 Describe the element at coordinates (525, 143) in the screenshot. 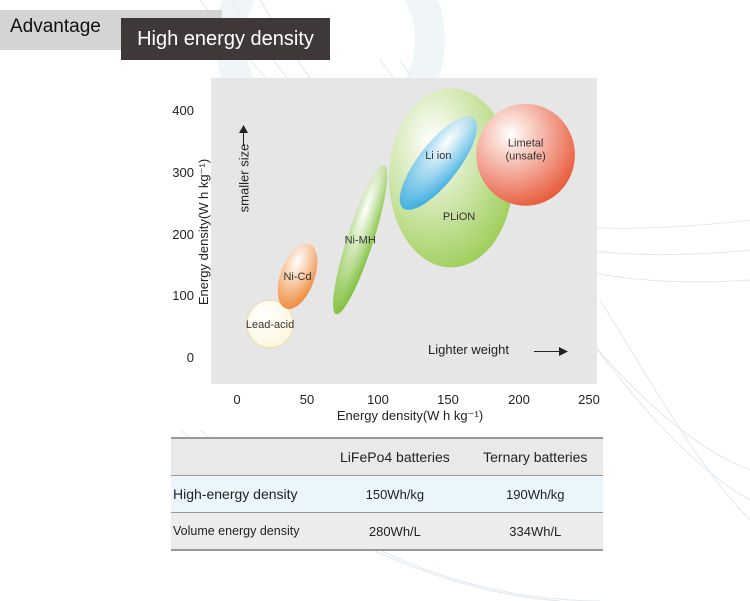

I see `region-label: Limetal` at that location.